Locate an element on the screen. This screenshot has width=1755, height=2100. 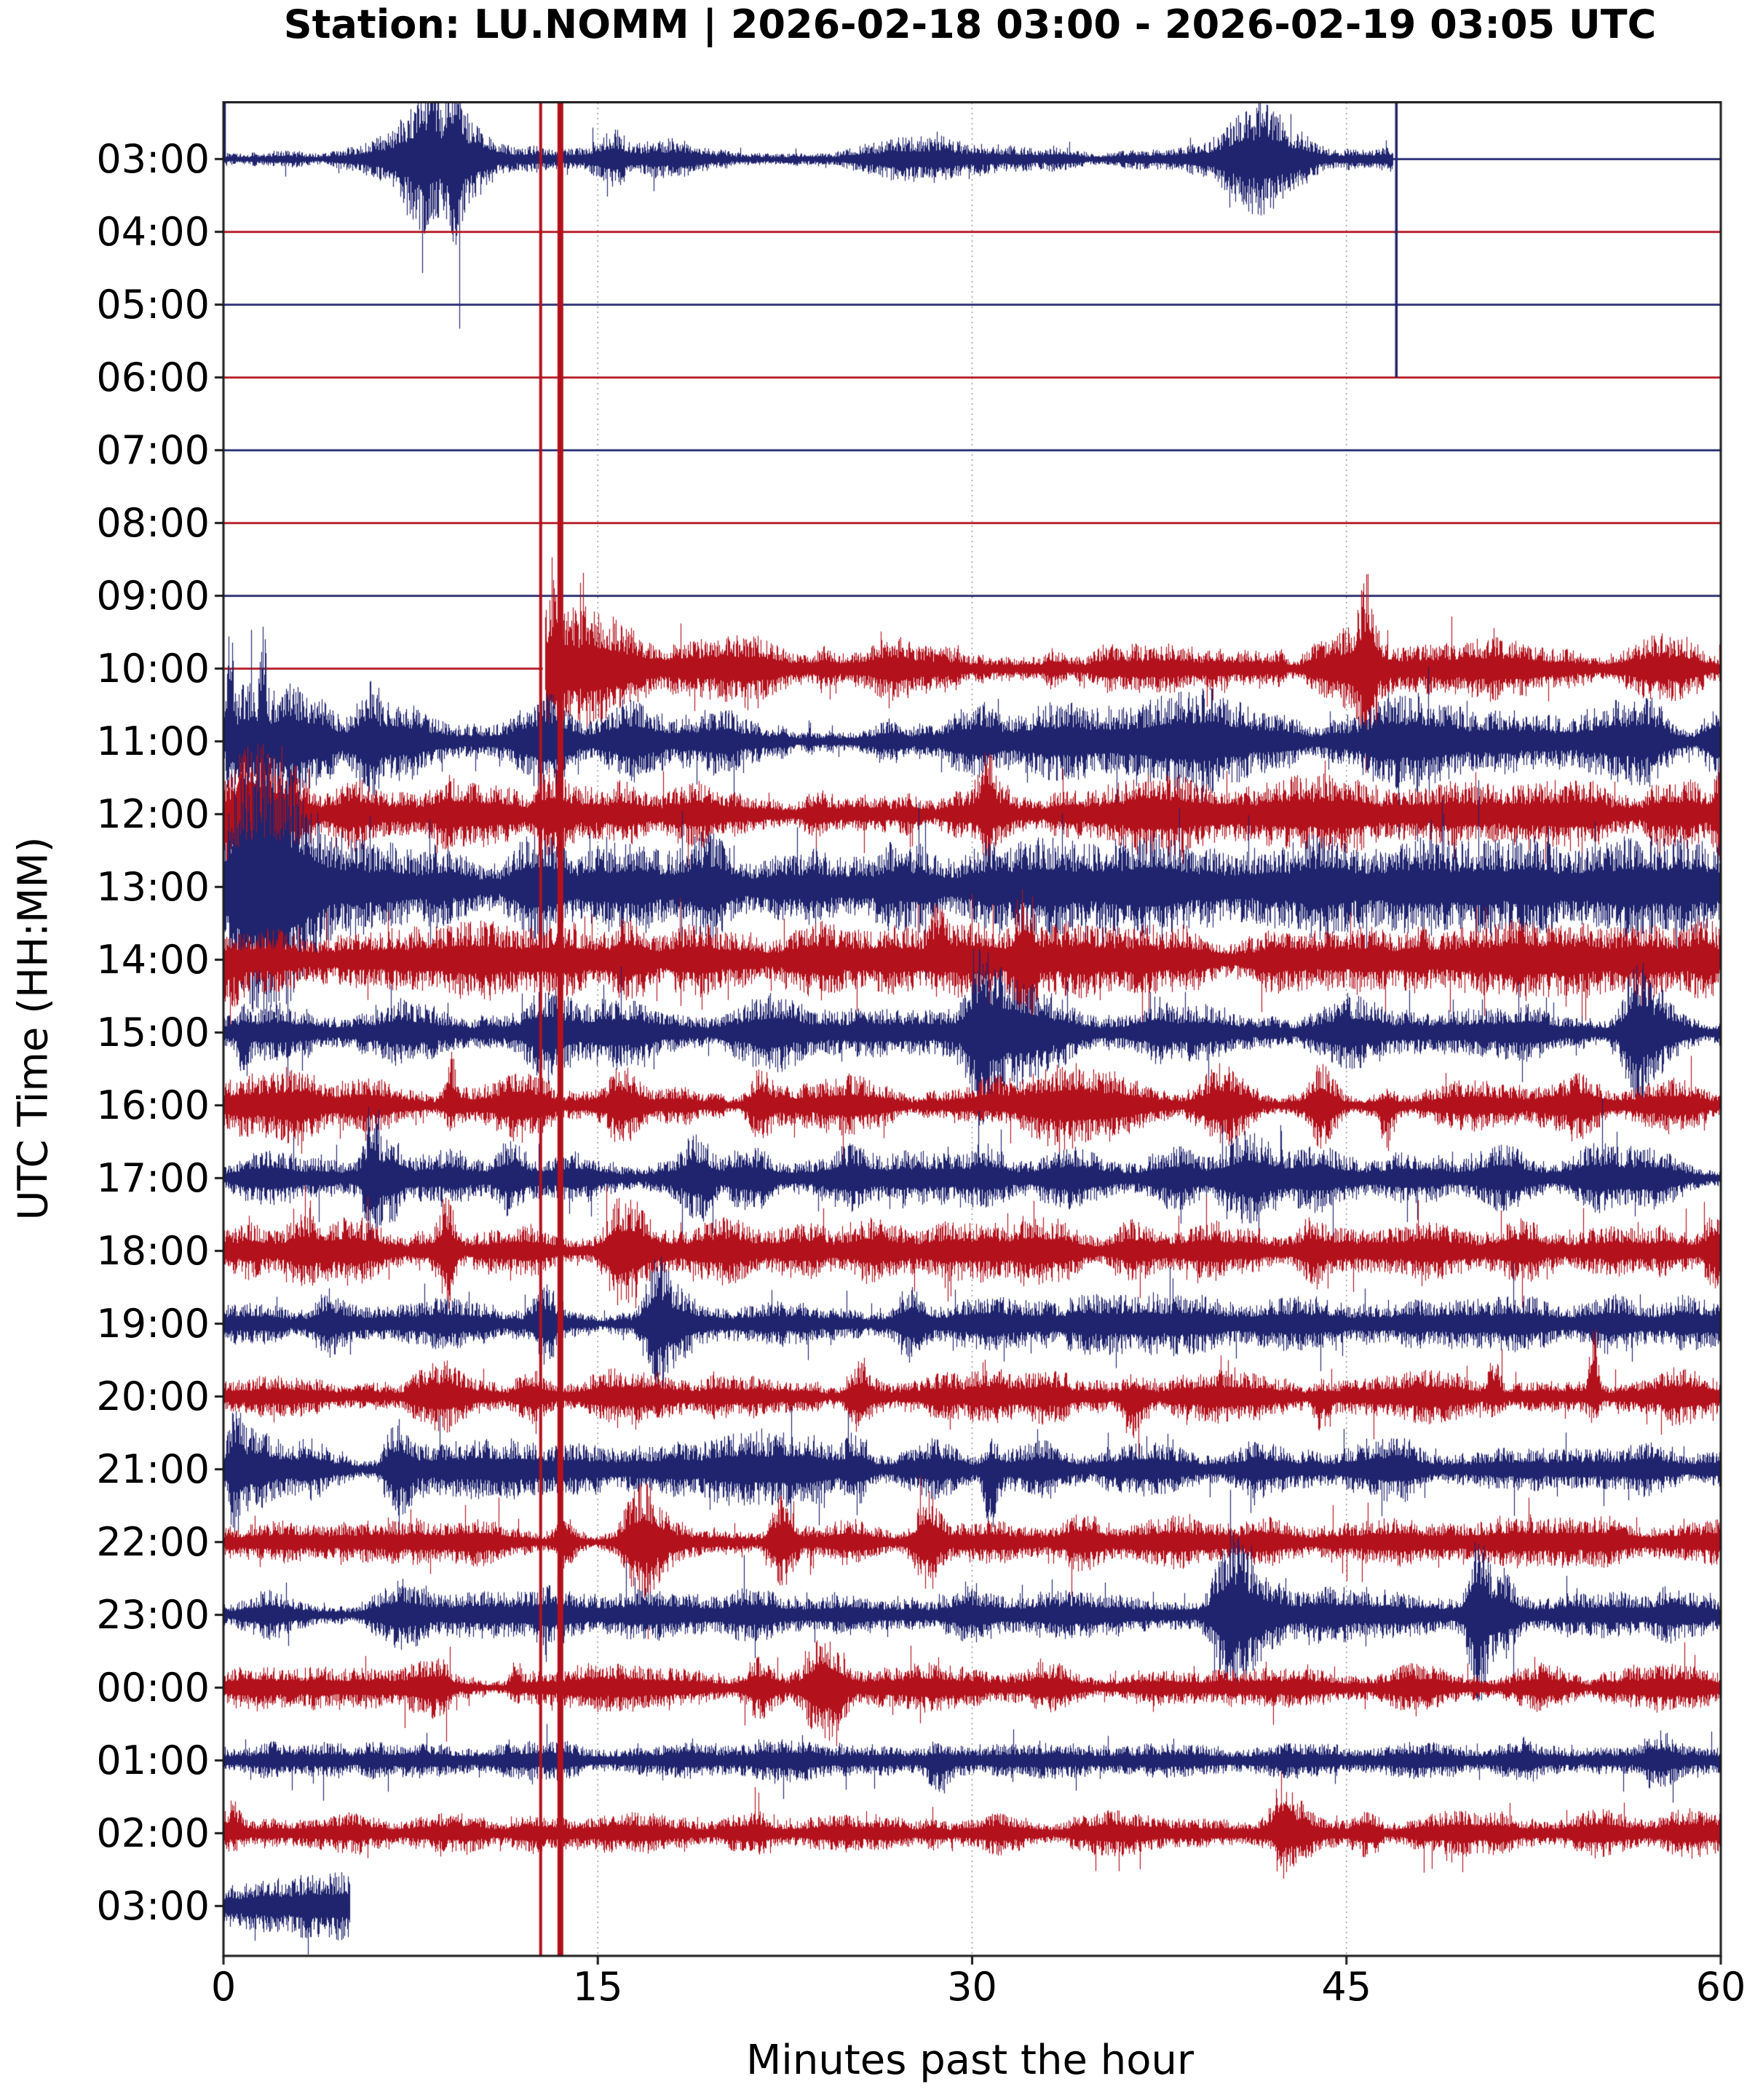
y-tick-label: 11:00 is located at coordinates (153, 741).